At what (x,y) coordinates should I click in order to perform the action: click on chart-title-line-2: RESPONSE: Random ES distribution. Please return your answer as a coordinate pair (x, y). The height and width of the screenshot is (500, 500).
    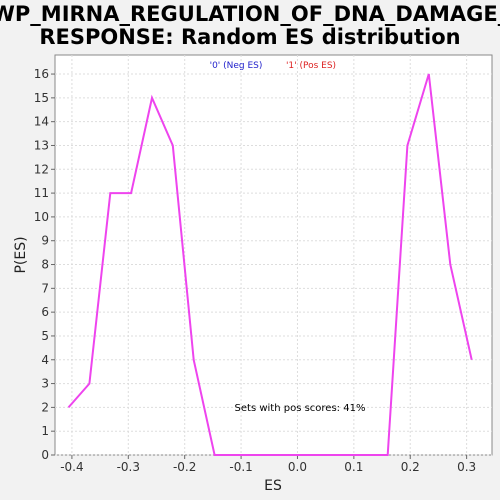
    Looking at the image, I should click on (249, 37).